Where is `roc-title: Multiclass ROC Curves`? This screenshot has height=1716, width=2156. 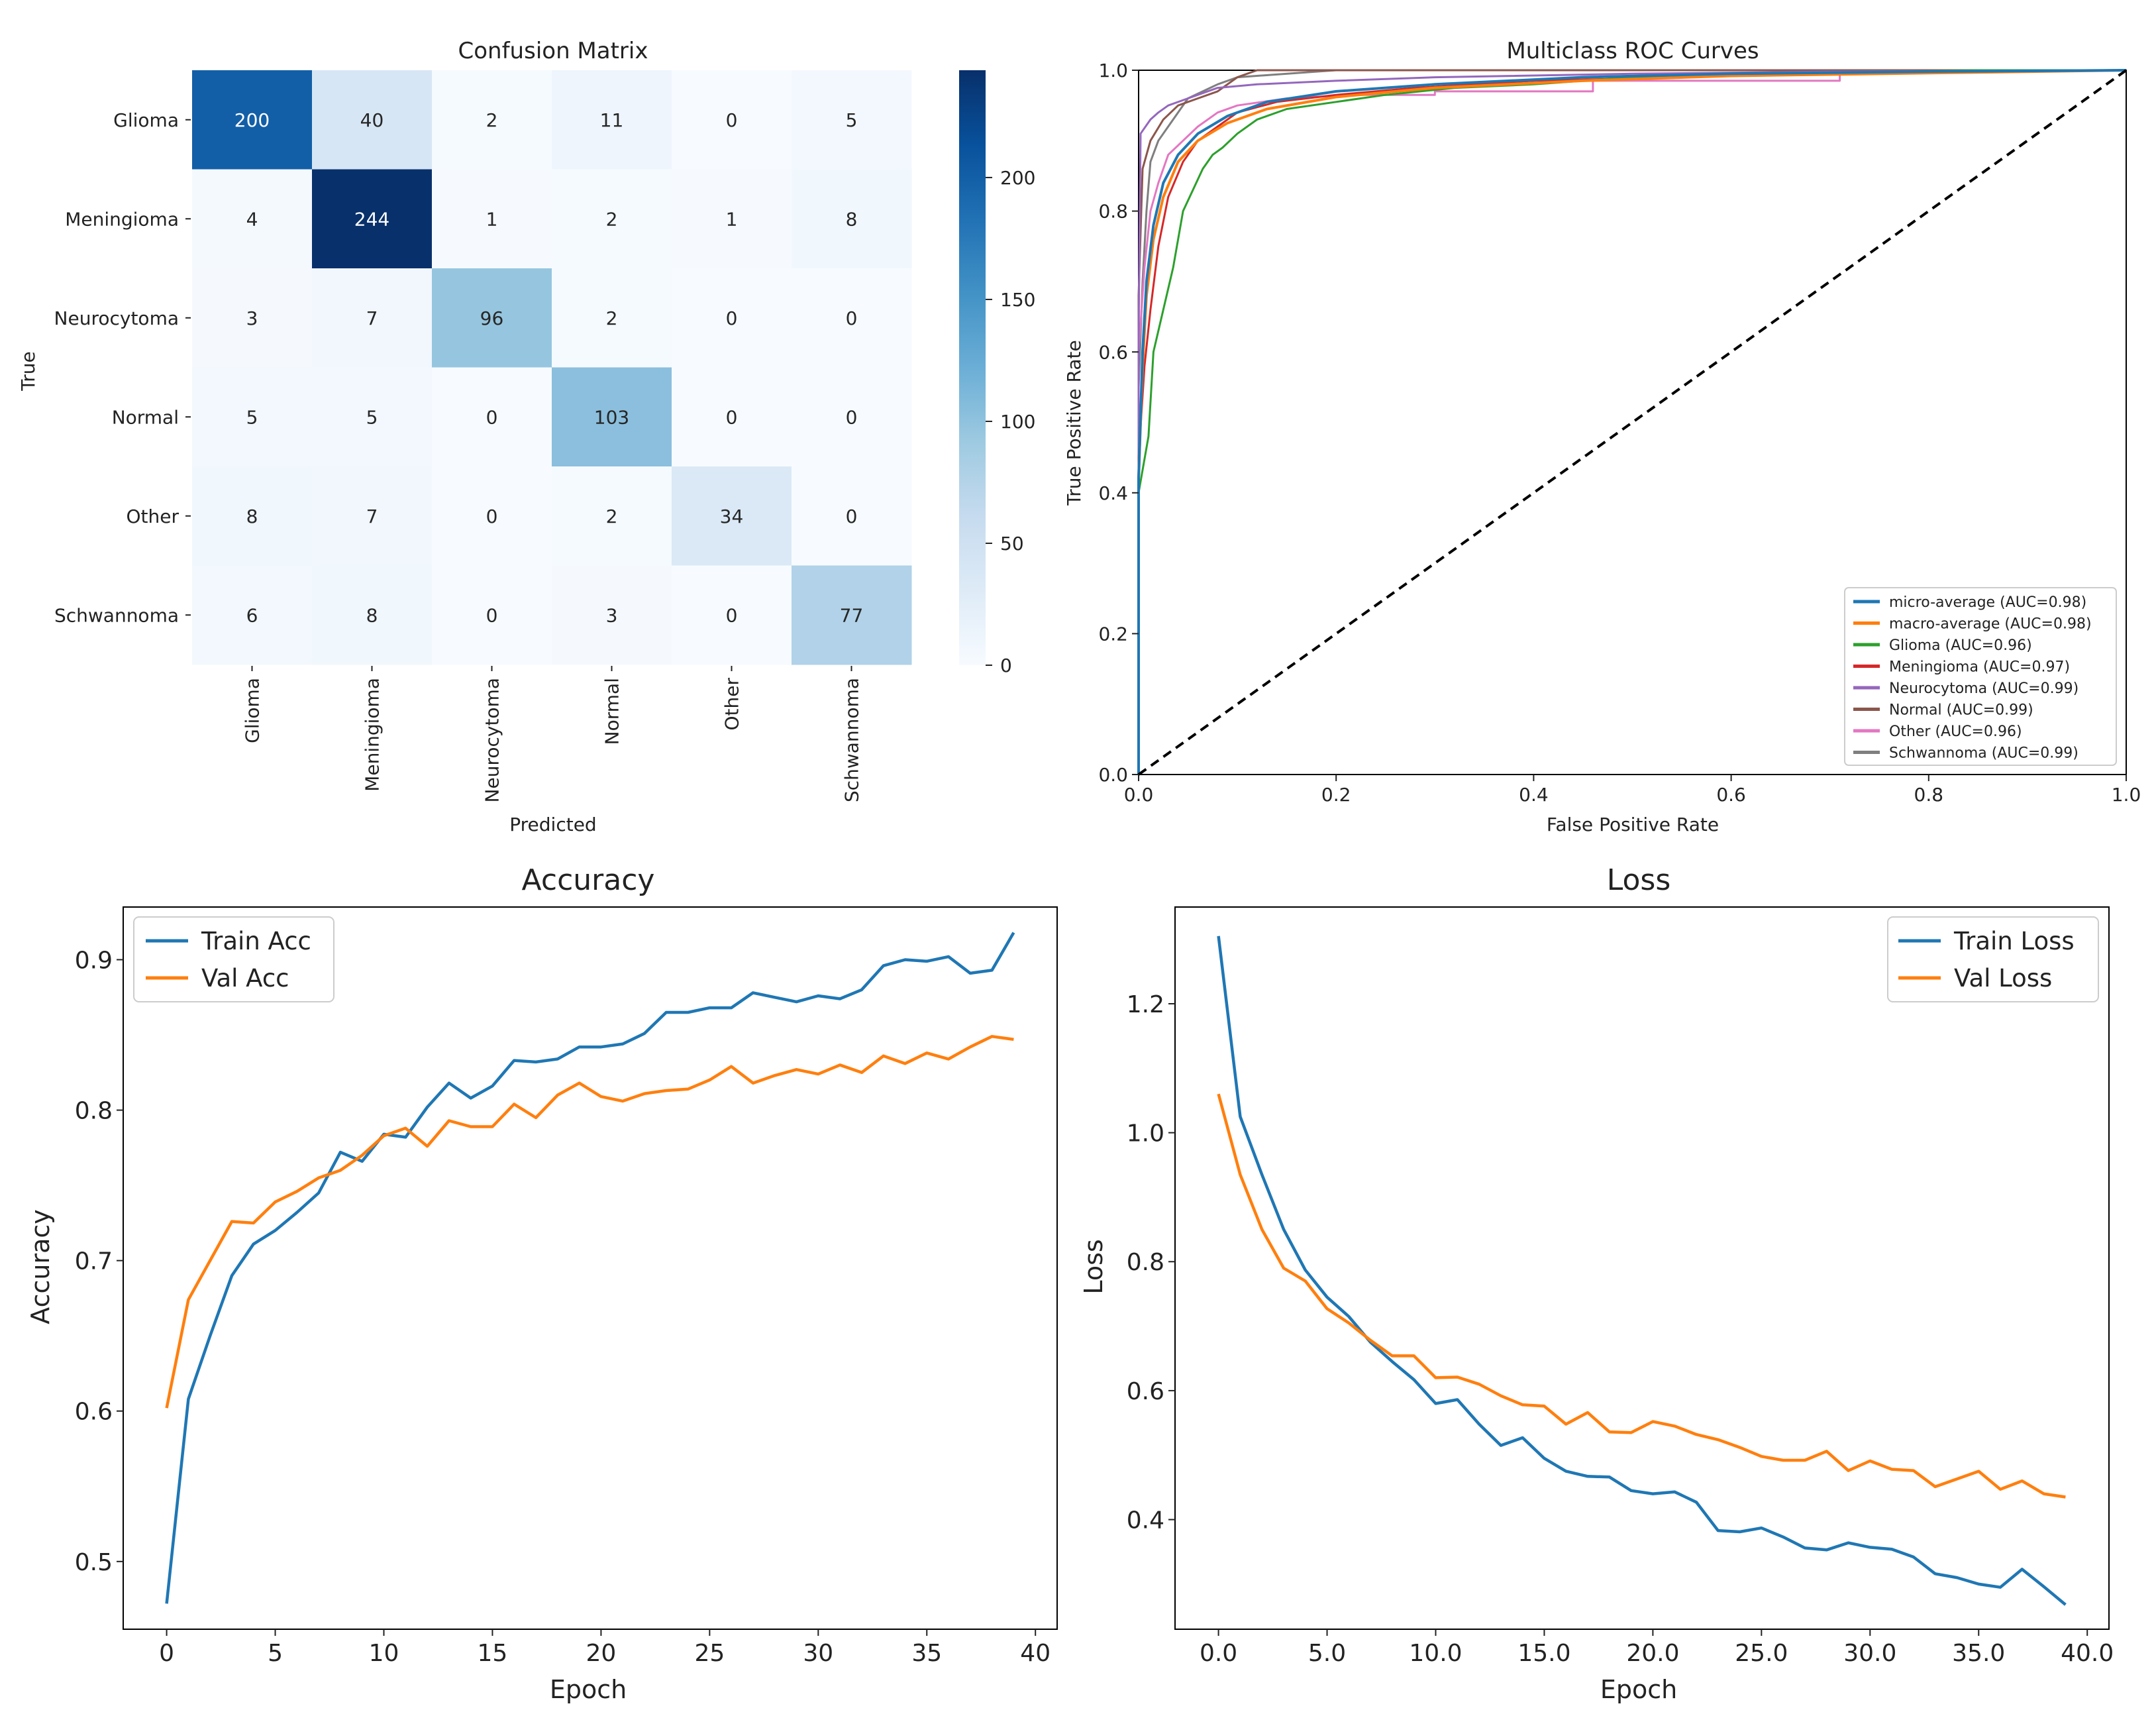 roc-title: Multiclass ROC Curves is located at coordinates (1633, 51).